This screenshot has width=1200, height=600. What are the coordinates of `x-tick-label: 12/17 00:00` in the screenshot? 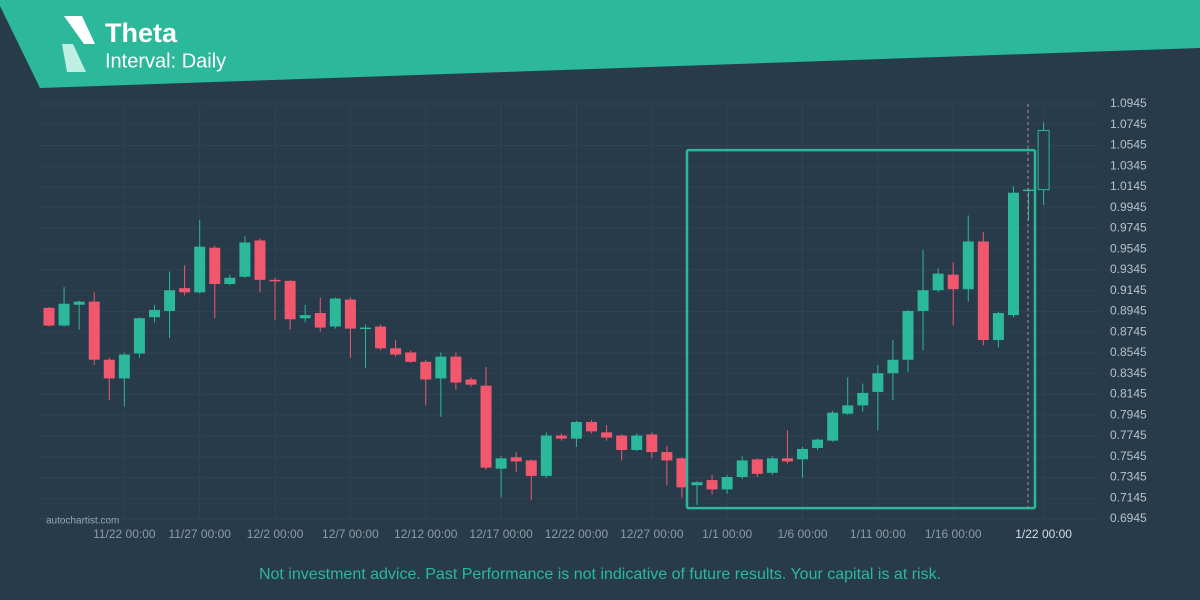 It's located at (501, 534).